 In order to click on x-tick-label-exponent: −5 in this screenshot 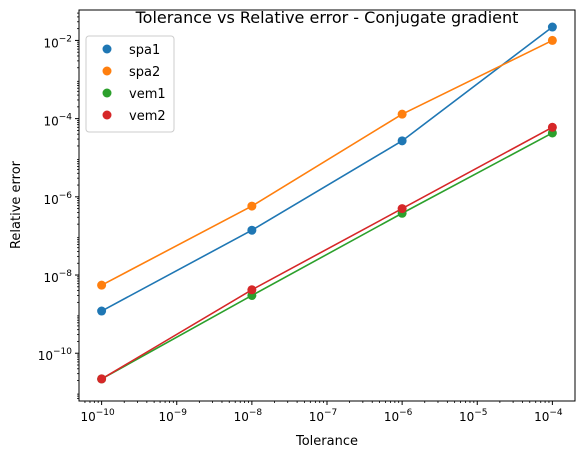, I will do `click(480, 413)`.